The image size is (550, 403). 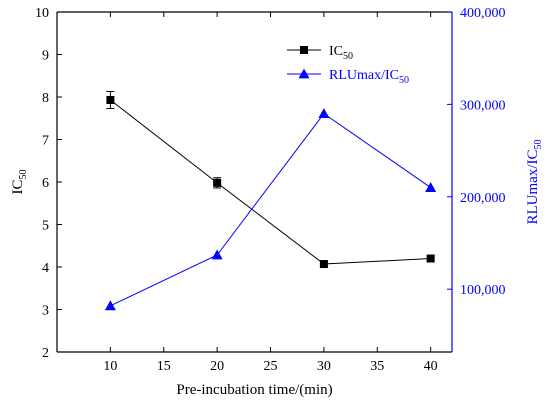 I want to click on x-tick-label: 25, so click(x=271, y=366).